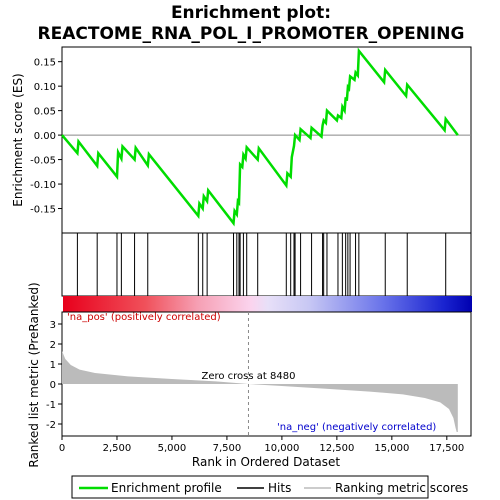 The width and height of the screenshot is (500, 500). I want to click on legend-metric-label: Ranking metric scores, so click(401, 488).